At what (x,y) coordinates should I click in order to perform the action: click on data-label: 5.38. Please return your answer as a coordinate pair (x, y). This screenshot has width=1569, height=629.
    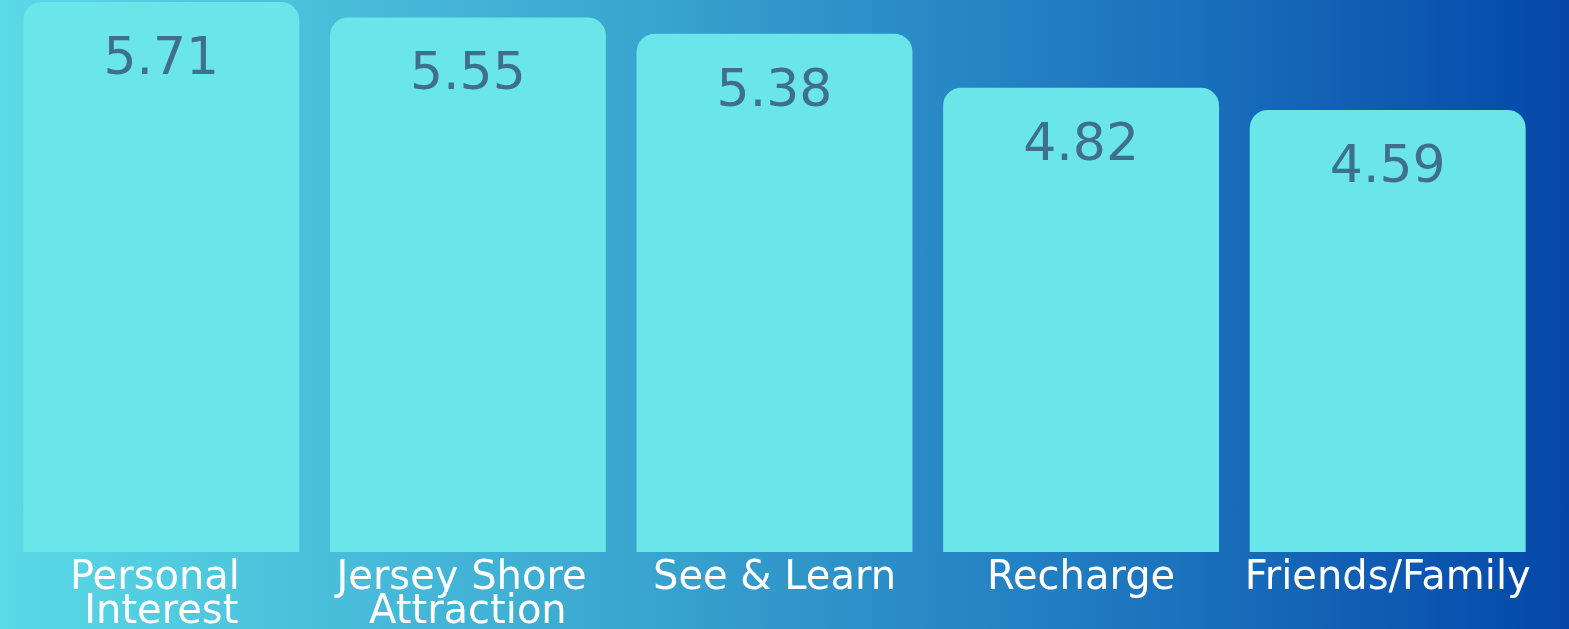
    Looking at the image, I should click on (774, 87).